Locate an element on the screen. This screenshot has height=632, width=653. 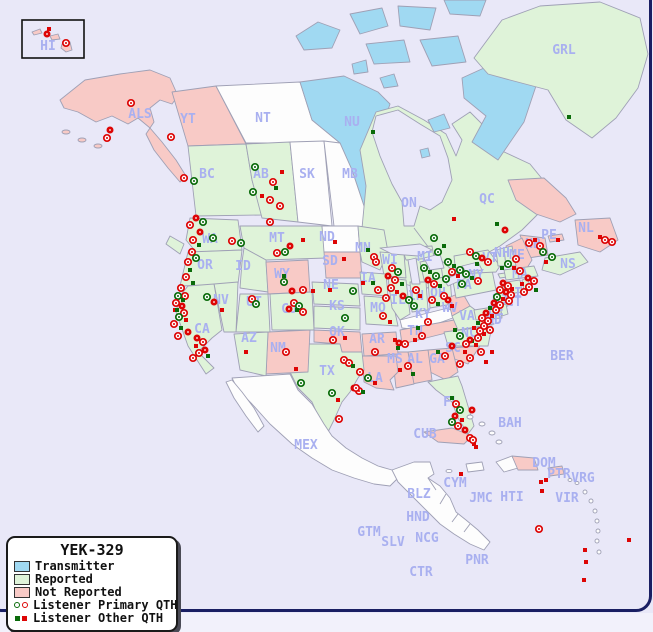
region-ar is located at coordinates (380, 344).